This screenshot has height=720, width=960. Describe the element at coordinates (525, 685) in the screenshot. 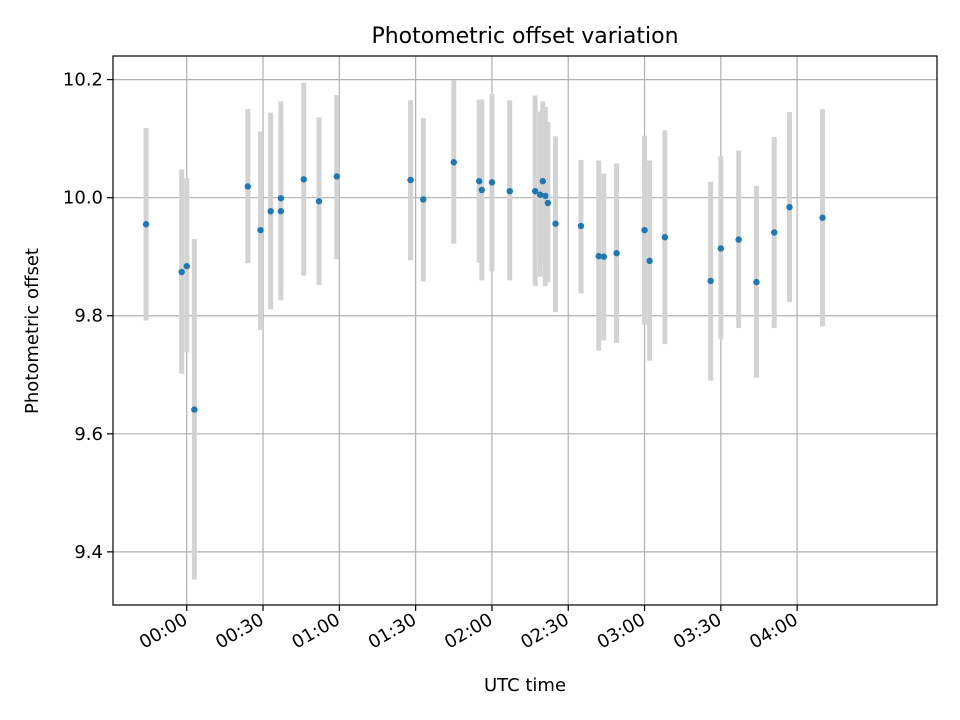

I see `x-axis-label: UTC time` at that location.